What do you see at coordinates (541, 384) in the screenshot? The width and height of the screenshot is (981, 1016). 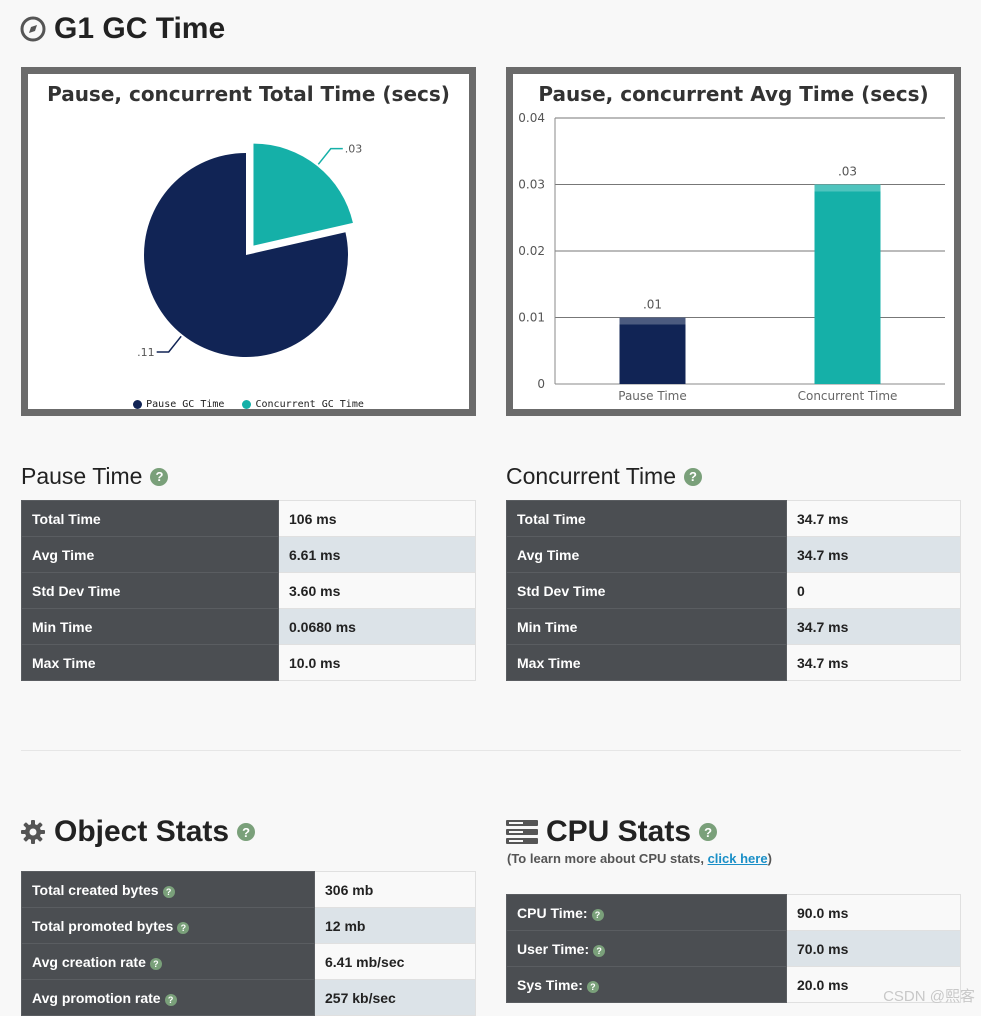 I see `y-tick-label: 0` at bounding box center [541, 384].